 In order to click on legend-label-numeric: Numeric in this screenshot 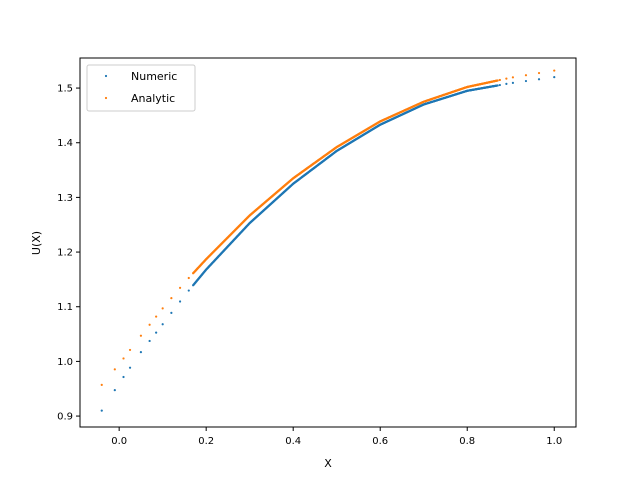, I will do `click(154, 76)`.